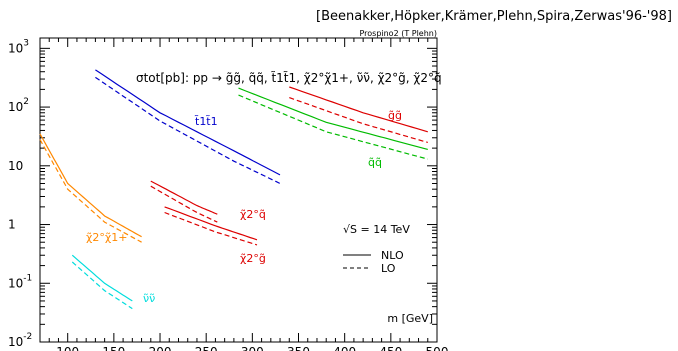 The width and height of the screenshot is (678, 351). Describe the element at coordinates (211, 228) in the screenshot. I see `curve-lo-n2gl` at that location.